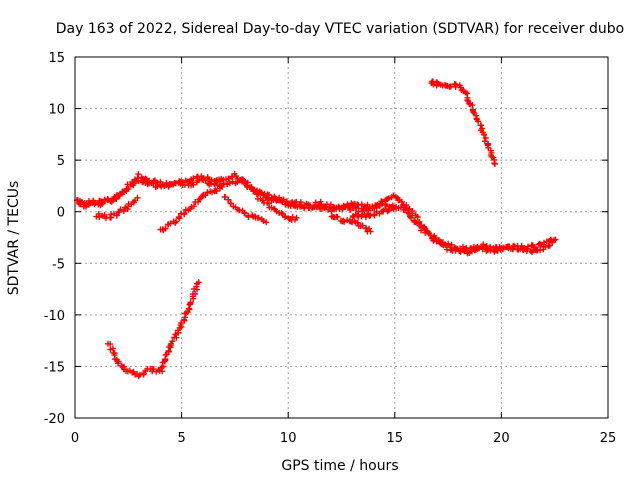 The height and width of the screenshot is (480, 640). I want to click on y-tick-label: 10, so click(56, 110).